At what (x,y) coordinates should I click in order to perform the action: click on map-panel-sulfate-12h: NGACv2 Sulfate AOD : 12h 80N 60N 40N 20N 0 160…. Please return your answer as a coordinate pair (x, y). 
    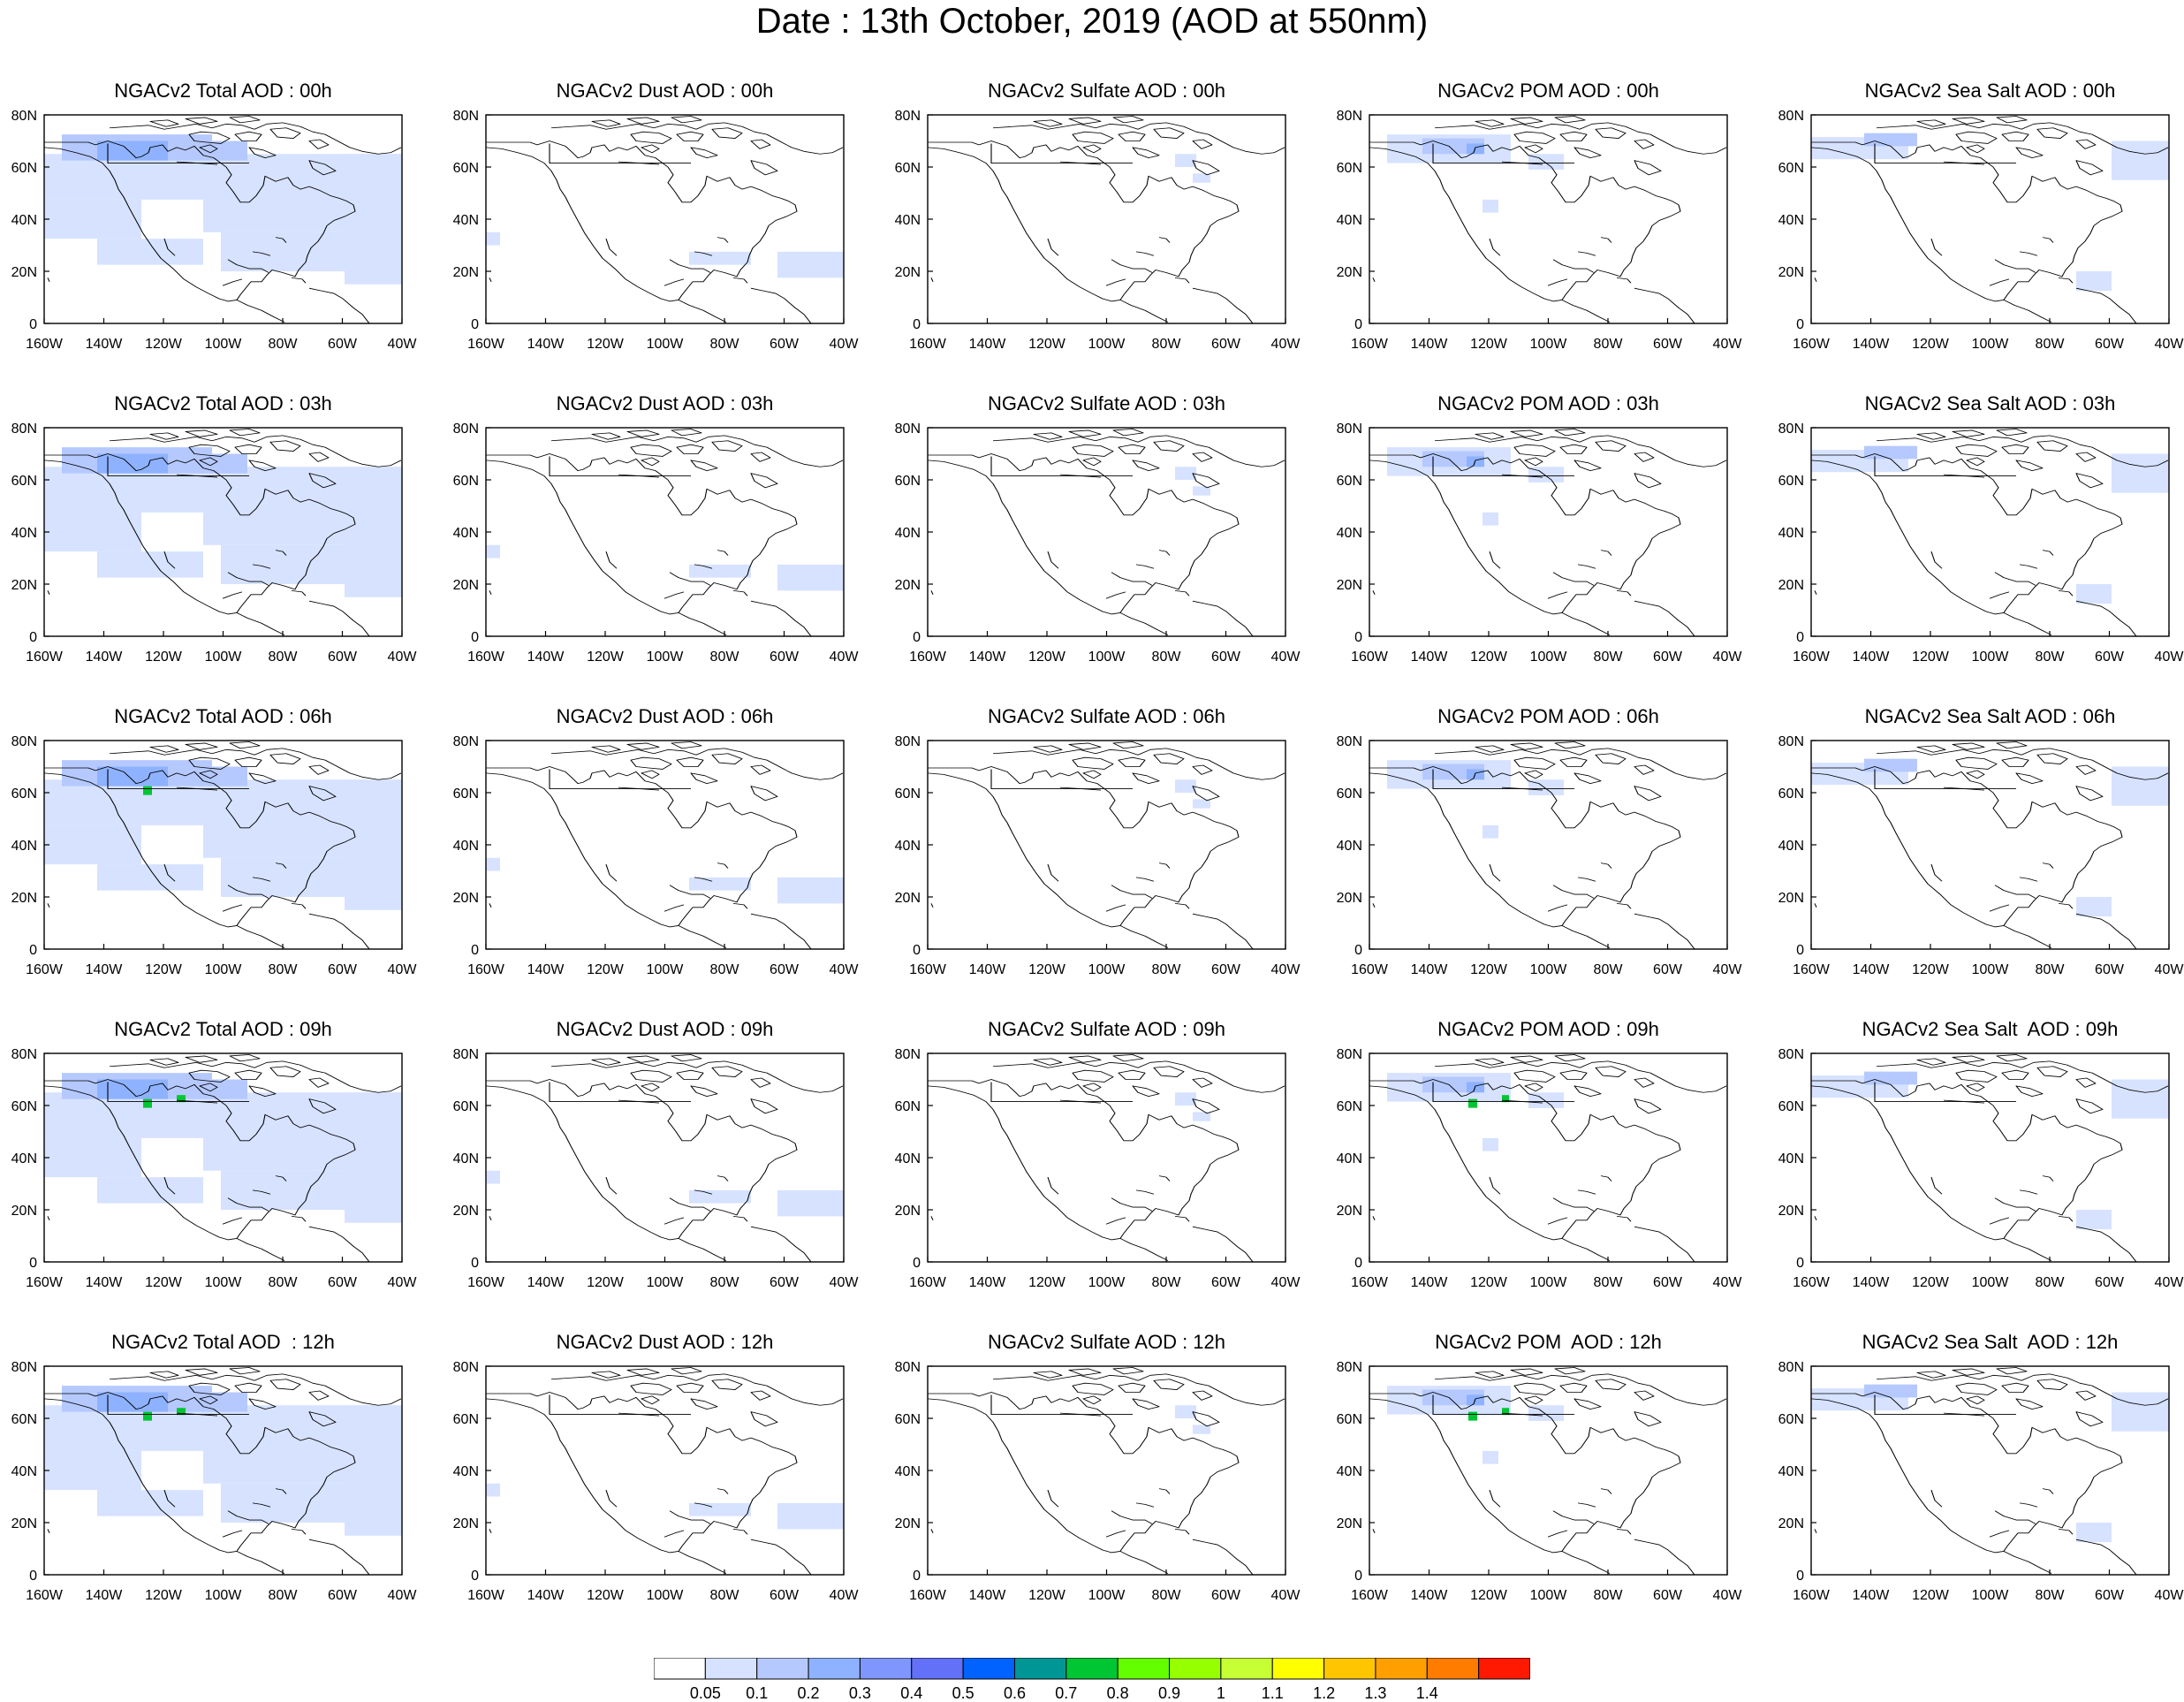
    Looking at the image, I should click on (1104, 1484).